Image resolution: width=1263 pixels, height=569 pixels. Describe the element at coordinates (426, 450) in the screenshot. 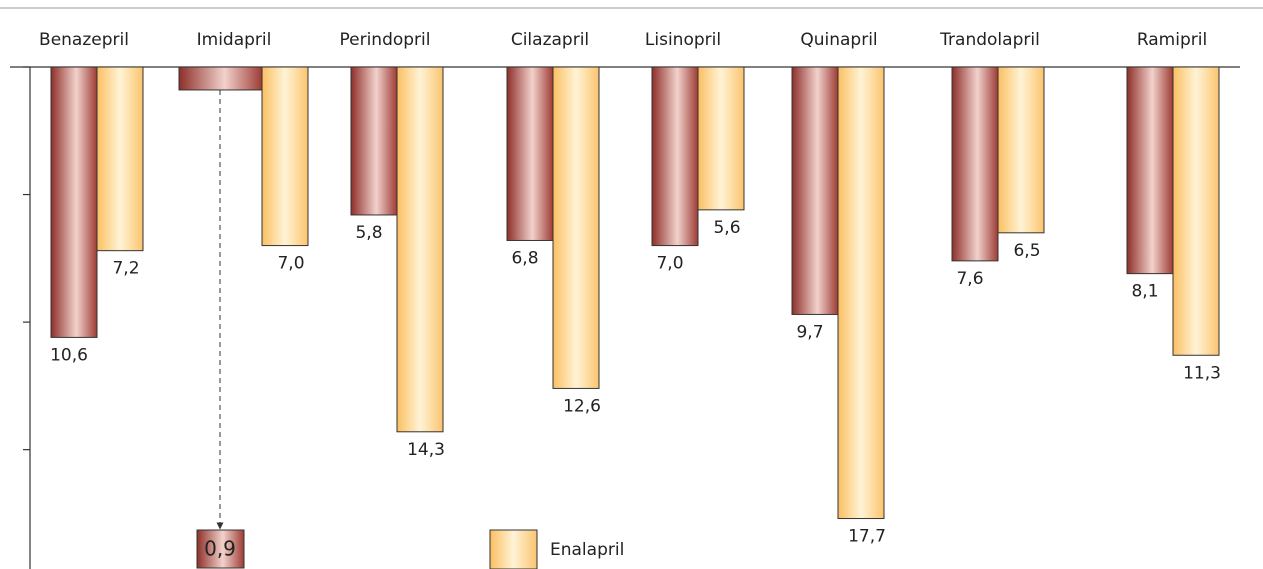

I see `value-label: 14,3` at that location.